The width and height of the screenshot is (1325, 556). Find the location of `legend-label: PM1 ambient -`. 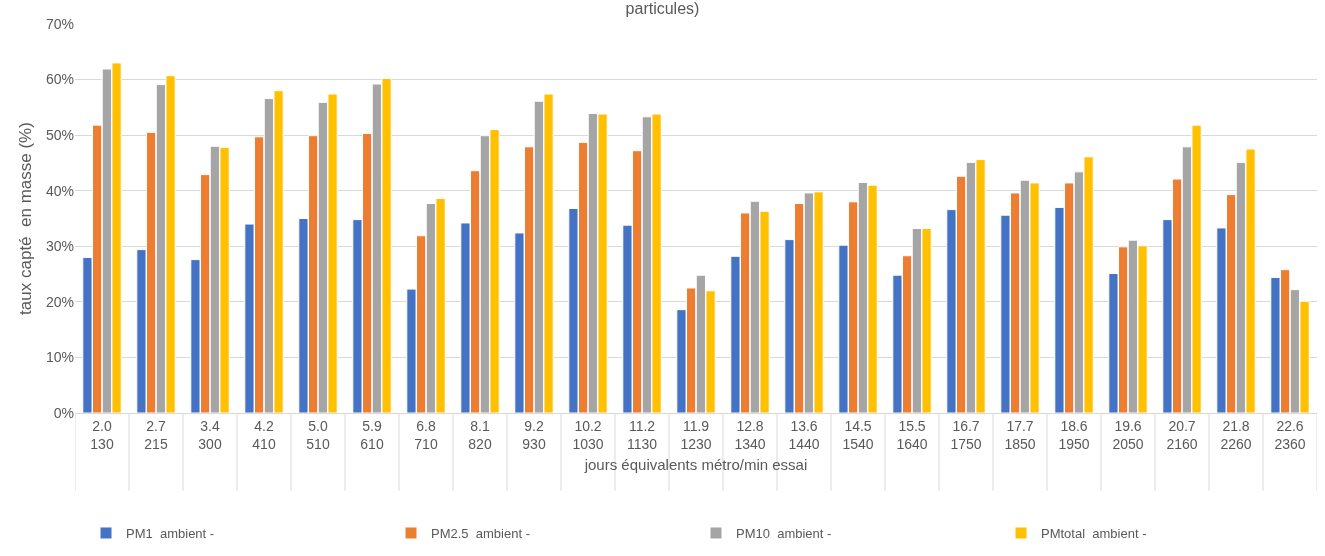

legend-label: PM1 ambient - is located at coordinates (170, 534).